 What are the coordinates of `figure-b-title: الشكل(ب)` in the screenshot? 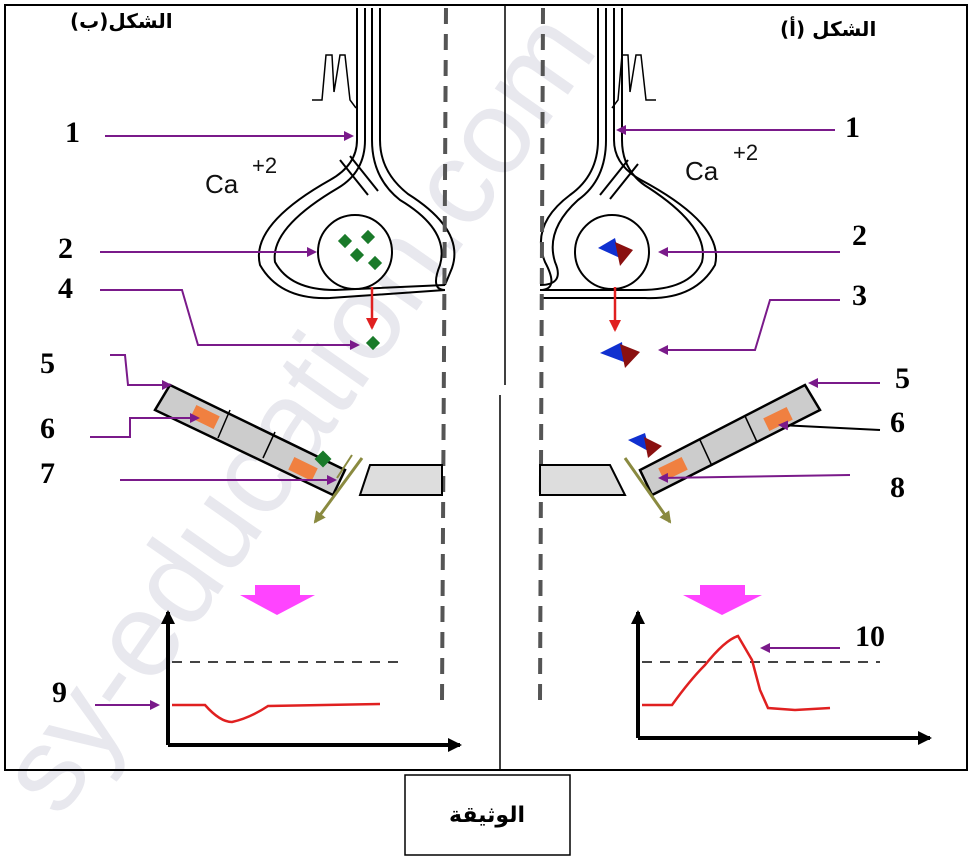 It's located at (121, 21).